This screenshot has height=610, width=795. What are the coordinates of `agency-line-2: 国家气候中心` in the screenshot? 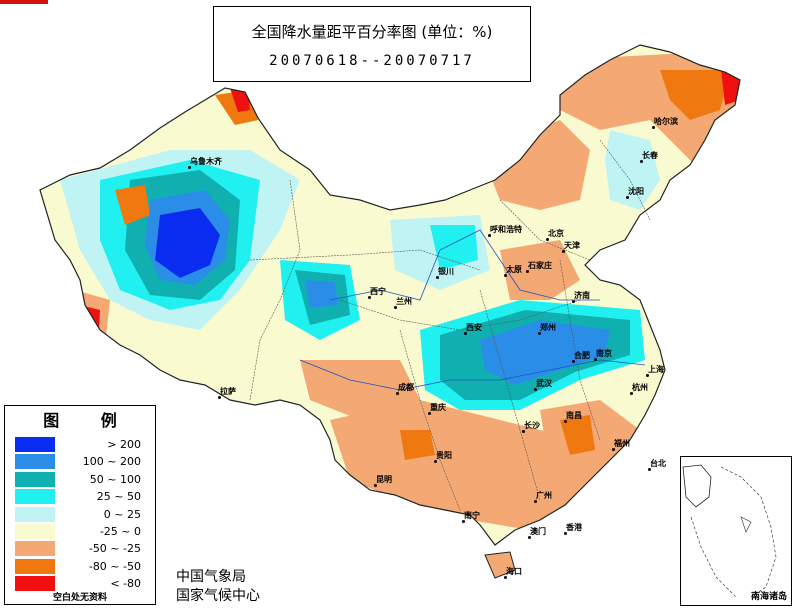 It's located at (218, 596).